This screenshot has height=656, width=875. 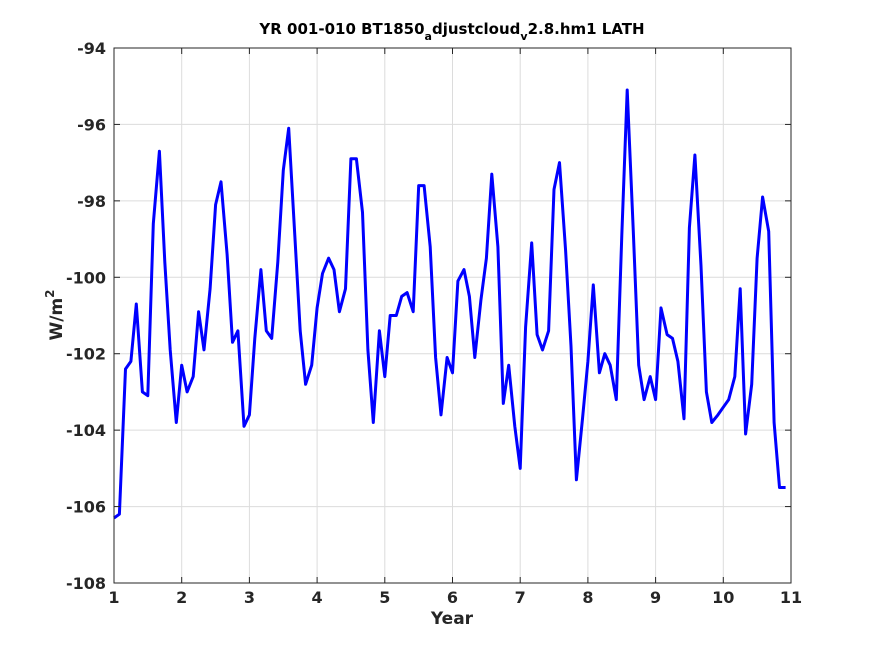 I want to click on y-tick-label: -94, so click(x=91, y=48).